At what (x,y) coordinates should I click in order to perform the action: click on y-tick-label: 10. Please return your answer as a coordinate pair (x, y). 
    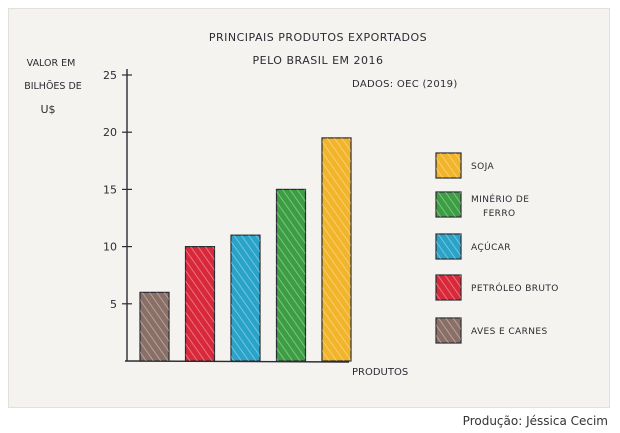
    Looking at the image, I should click on (110, 247).